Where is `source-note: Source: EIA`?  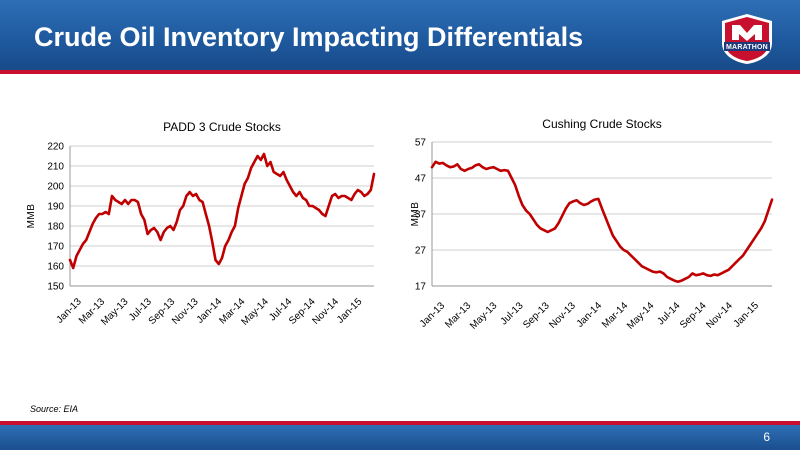
source-note: Source: EIA is located at coordinates (54, 409).